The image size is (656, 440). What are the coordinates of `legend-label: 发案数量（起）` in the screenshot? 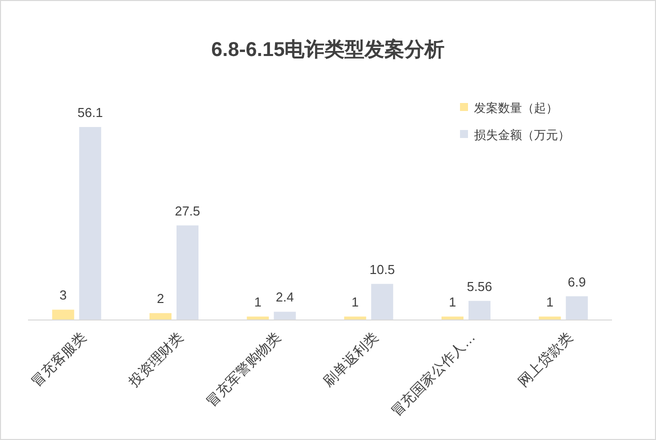 It's located at (516, 108).